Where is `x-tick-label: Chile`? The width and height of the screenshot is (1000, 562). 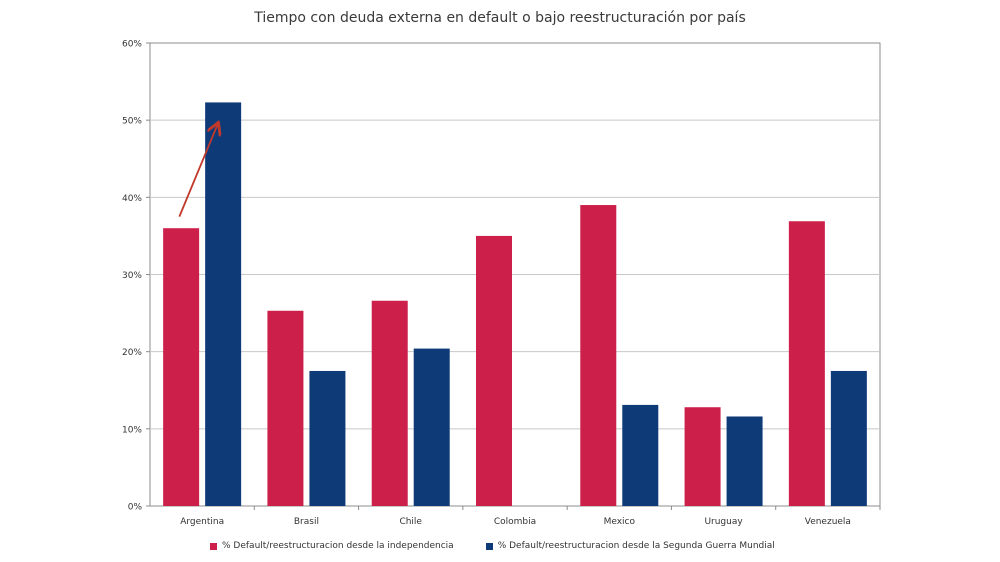
x-tick-label: Chile is located at coordinates (410, 522).